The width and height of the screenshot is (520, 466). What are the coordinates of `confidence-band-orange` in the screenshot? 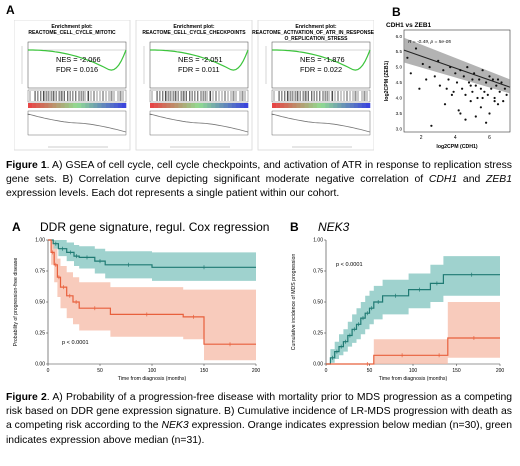 It's located at (413, 333).